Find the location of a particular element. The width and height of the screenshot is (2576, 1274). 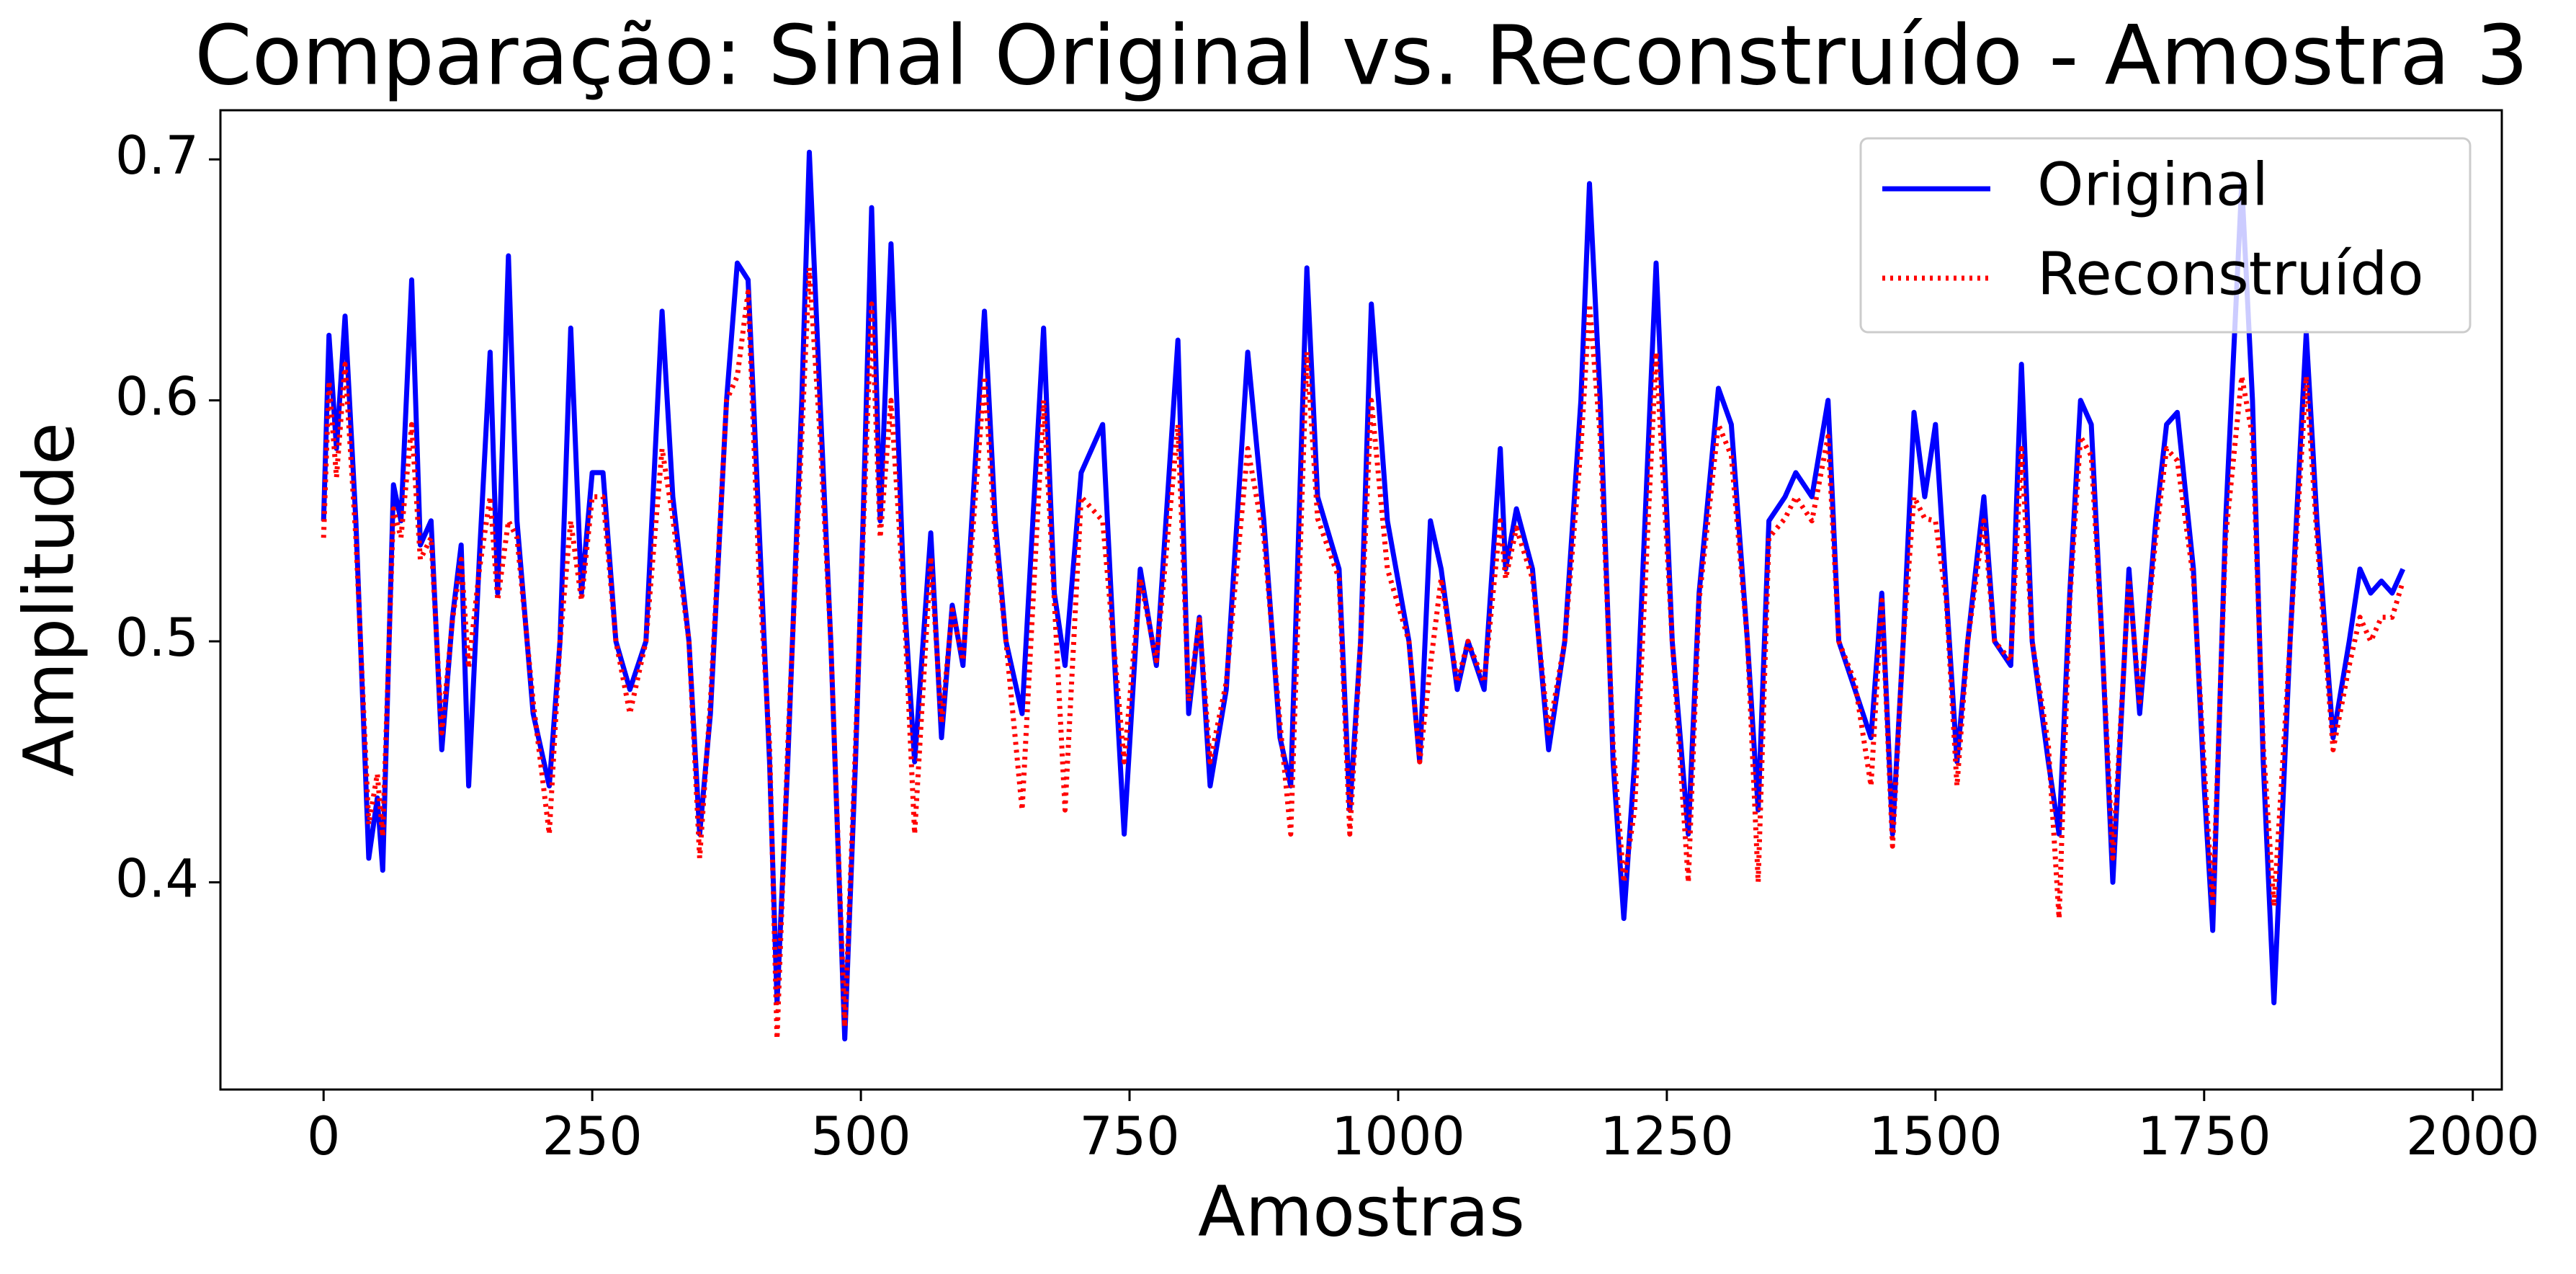

legend-label: Reconstruído is located at coordinates (2230, 274).